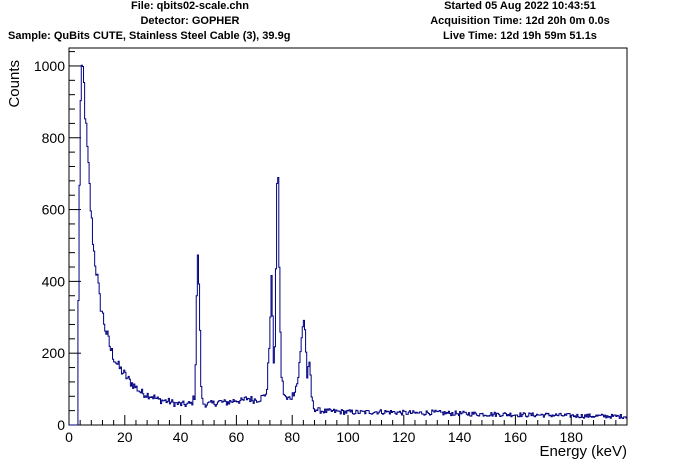 Image resolution: width=696 pixels, height=472 pixels. Describe the element at coordinates (14, 84) in the screenshot. I see `y-axis-title: Counts` at that location.